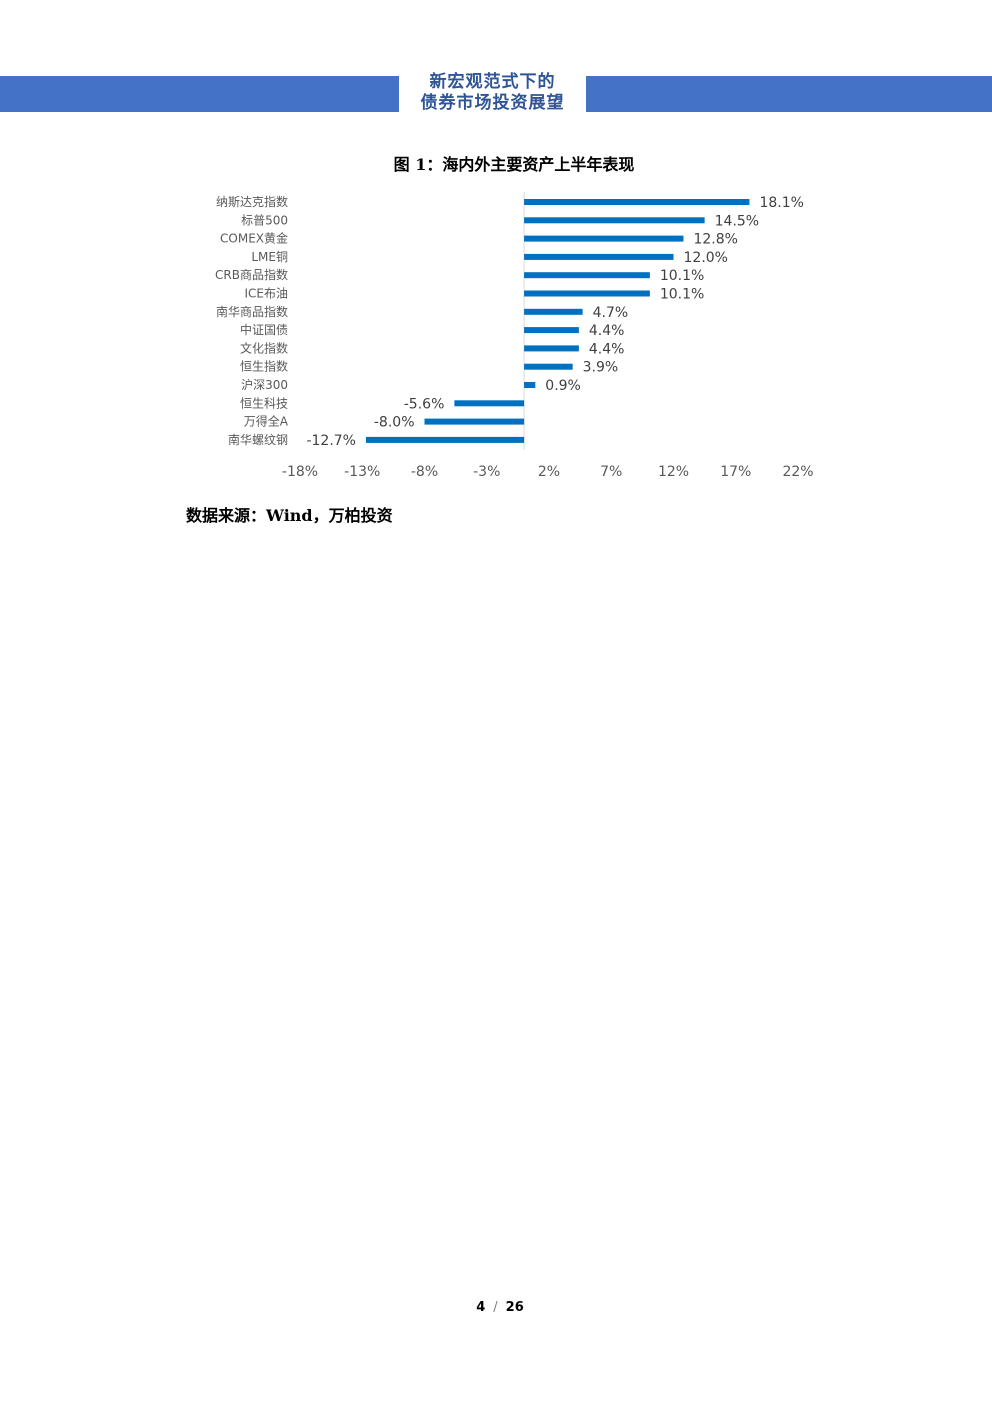 This screenshot has width=992, height=1403. What do you see at coordinates (251, 274) in the screenshot?
I see `category-label: CRB商品指数` at bounding box center [251, 274].